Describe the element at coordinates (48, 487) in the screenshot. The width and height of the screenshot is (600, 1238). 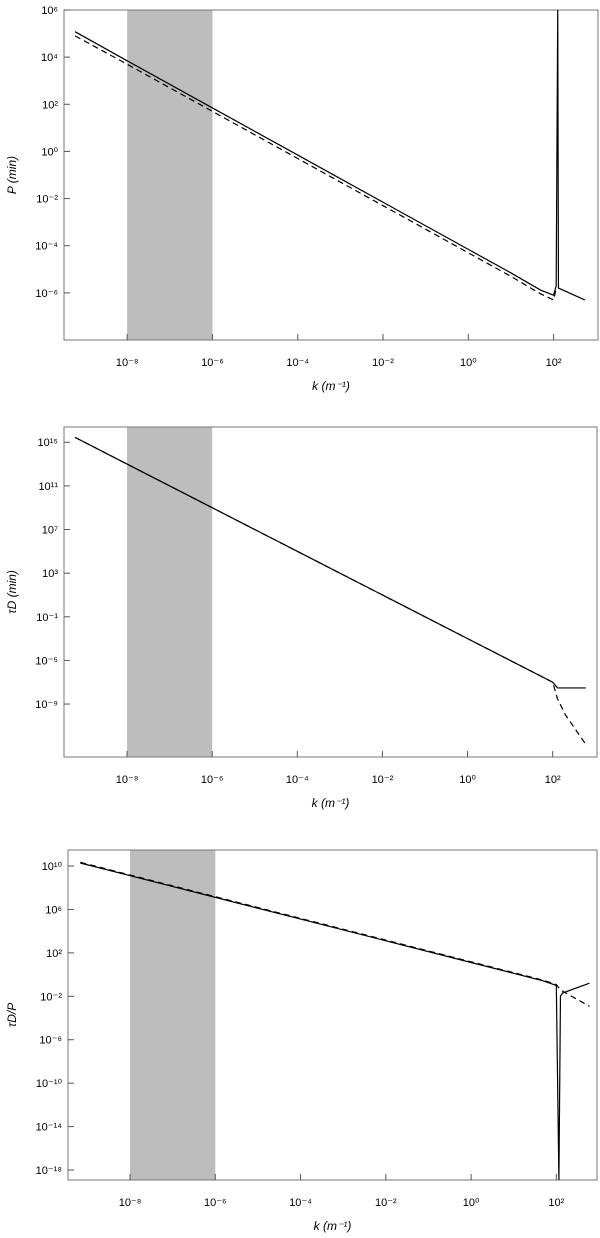
I see `y-tick-label: 10¹¹` at that location.